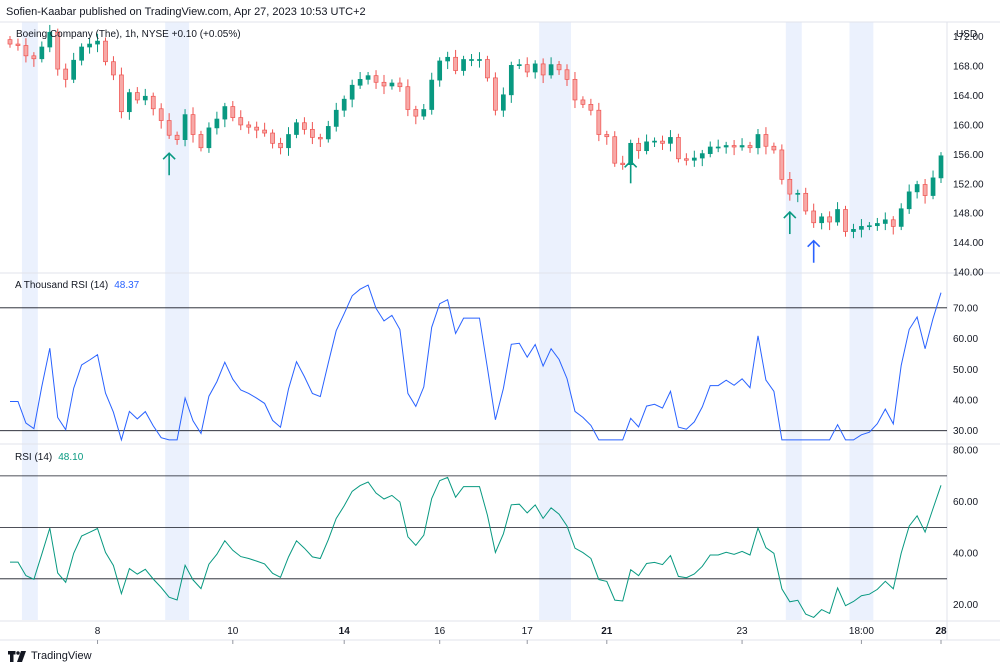 Image resolution: width=1000 pixels, height=672 pixels. Describe the element at coordinates (50, 656) in the screenshot. I see `footer-brand: TradingView` at that location.